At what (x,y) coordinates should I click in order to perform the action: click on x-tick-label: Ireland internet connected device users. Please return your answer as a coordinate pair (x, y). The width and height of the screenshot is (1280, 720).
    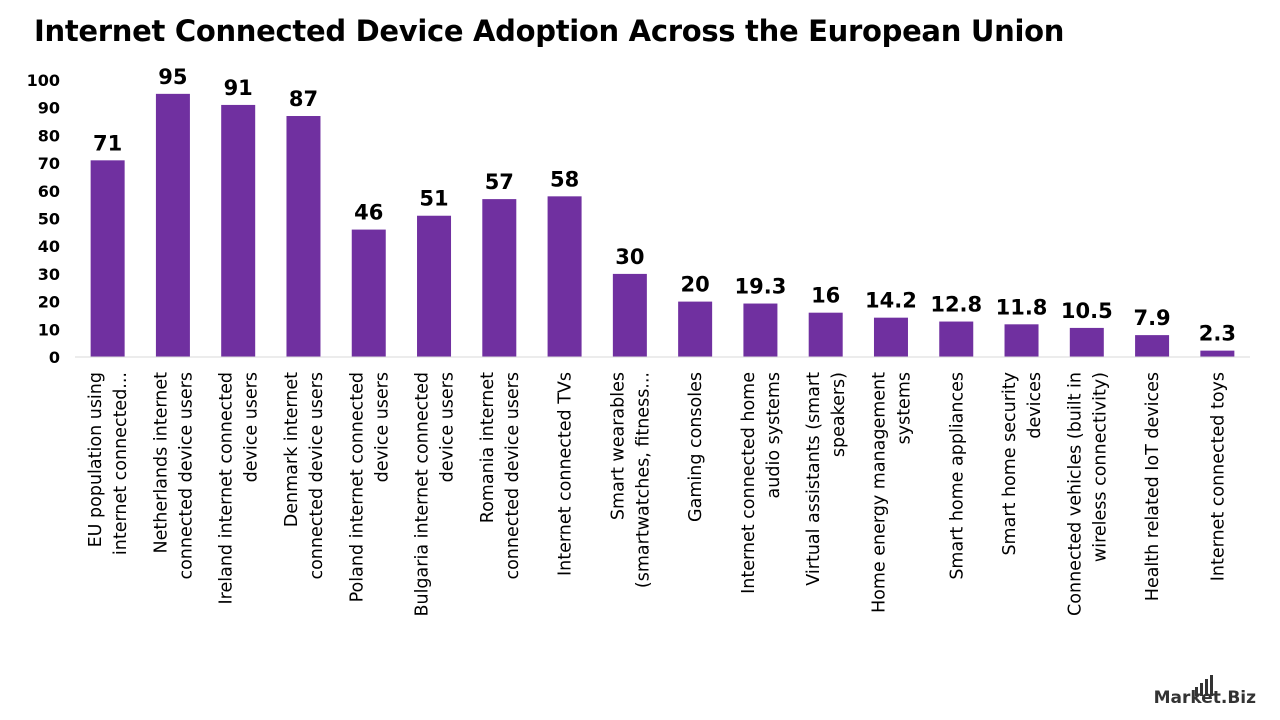
    Looking at the image, I should click on (239, 488).